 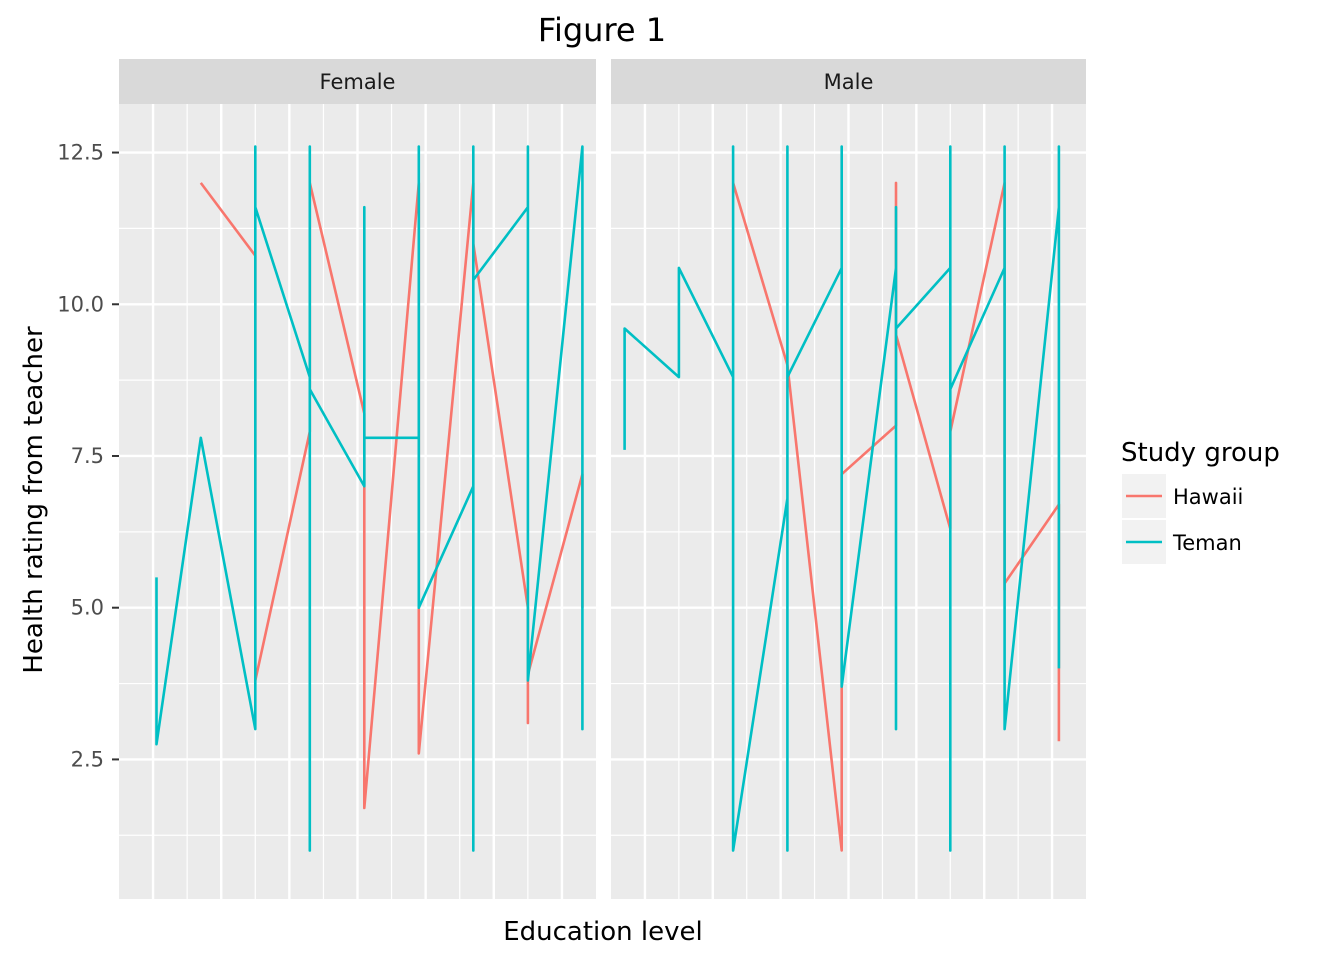 What do you see at coordinates (1207, 543) in the screenshot?
I see `legend-label-teman: Teman` at bounding box center [1207, 543].